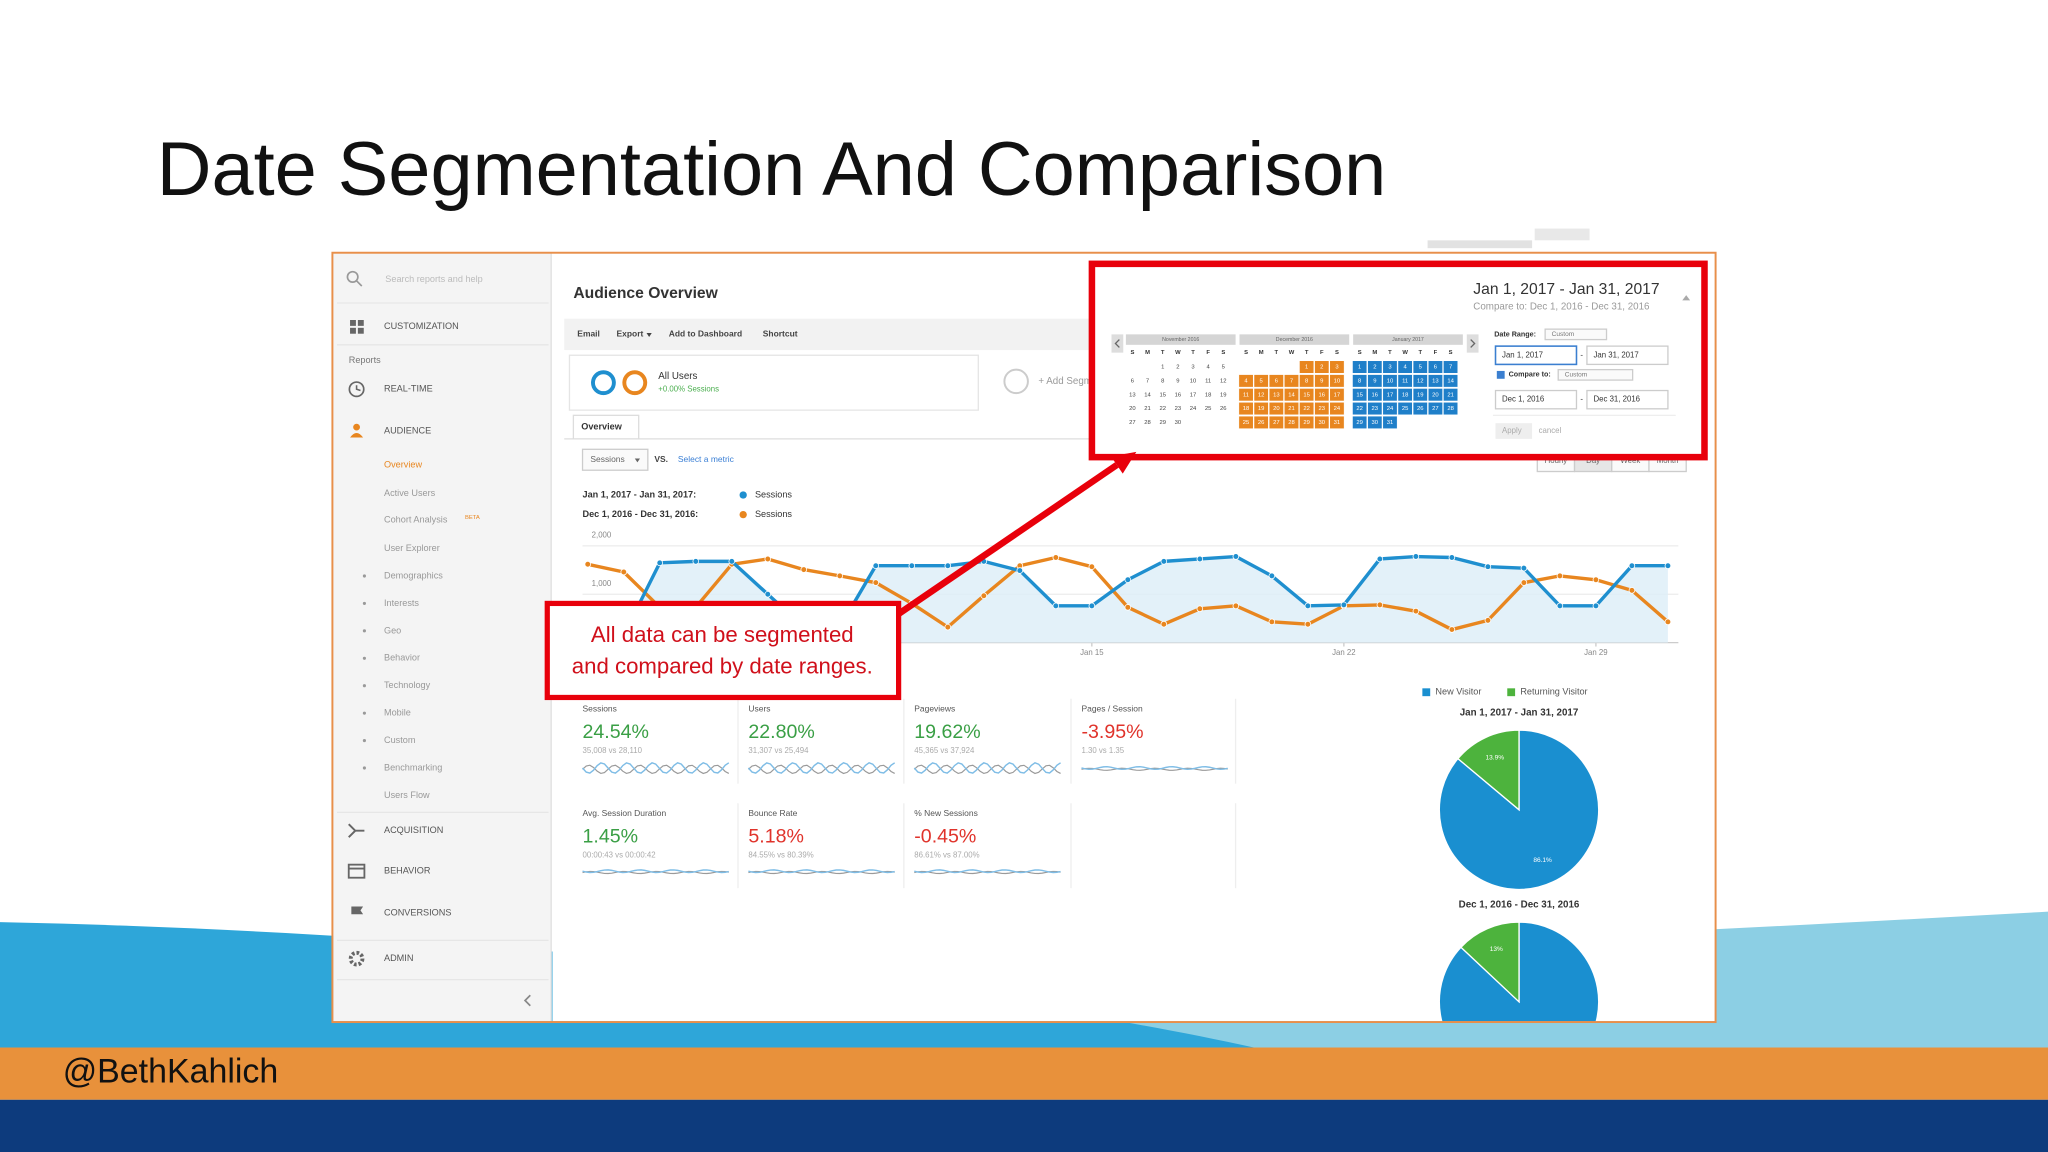 The width and height of the screenshot is (2048, 1152). I want to click on pie-slice, so click(1488, 770).